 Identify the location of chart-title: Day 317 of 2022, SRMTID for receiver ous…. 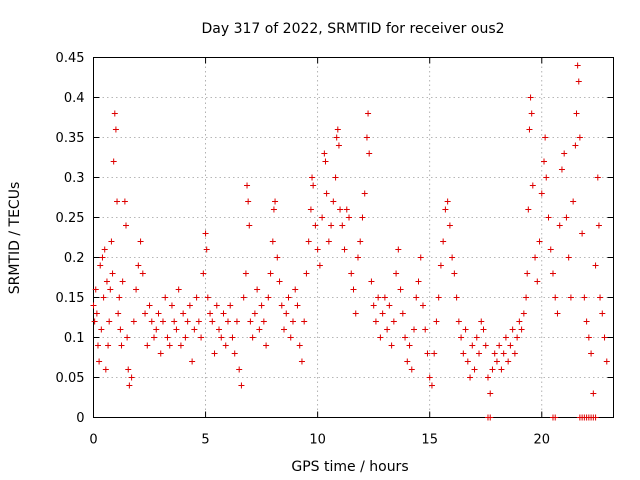
(352, 29).